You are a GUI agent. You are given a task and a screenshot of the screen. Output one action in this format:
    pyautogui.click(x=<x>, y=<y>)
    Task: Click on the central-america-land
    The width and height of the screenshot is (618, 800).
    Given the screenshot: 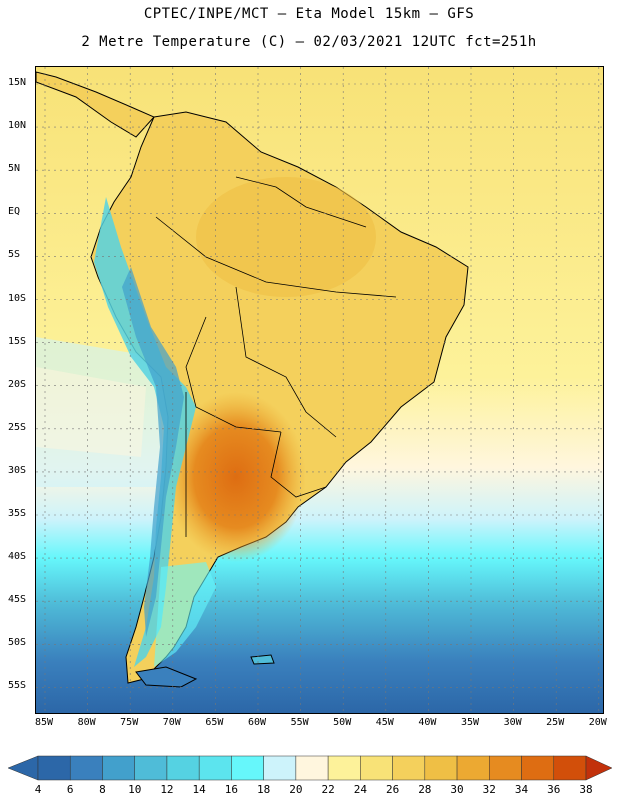 What is the action you would take?
    pyautogui.click(x=95, y=104)
    